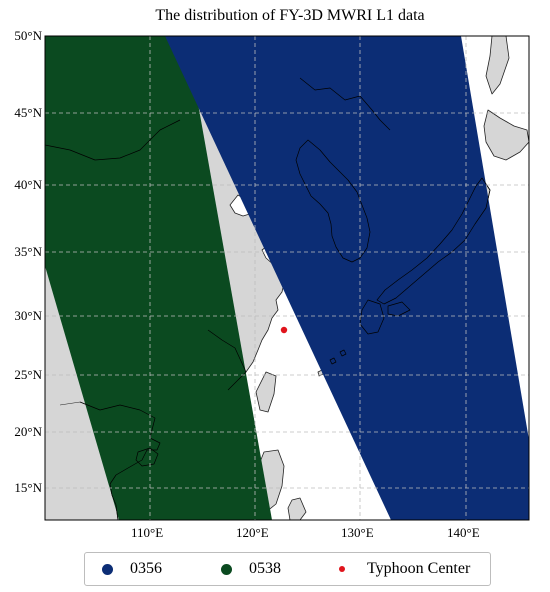 This screenshot has width=550, height=592. What do you see at coordinates (497, 65) in the screenshot?
I see `sakhalin` at bounding box center [497, 65].